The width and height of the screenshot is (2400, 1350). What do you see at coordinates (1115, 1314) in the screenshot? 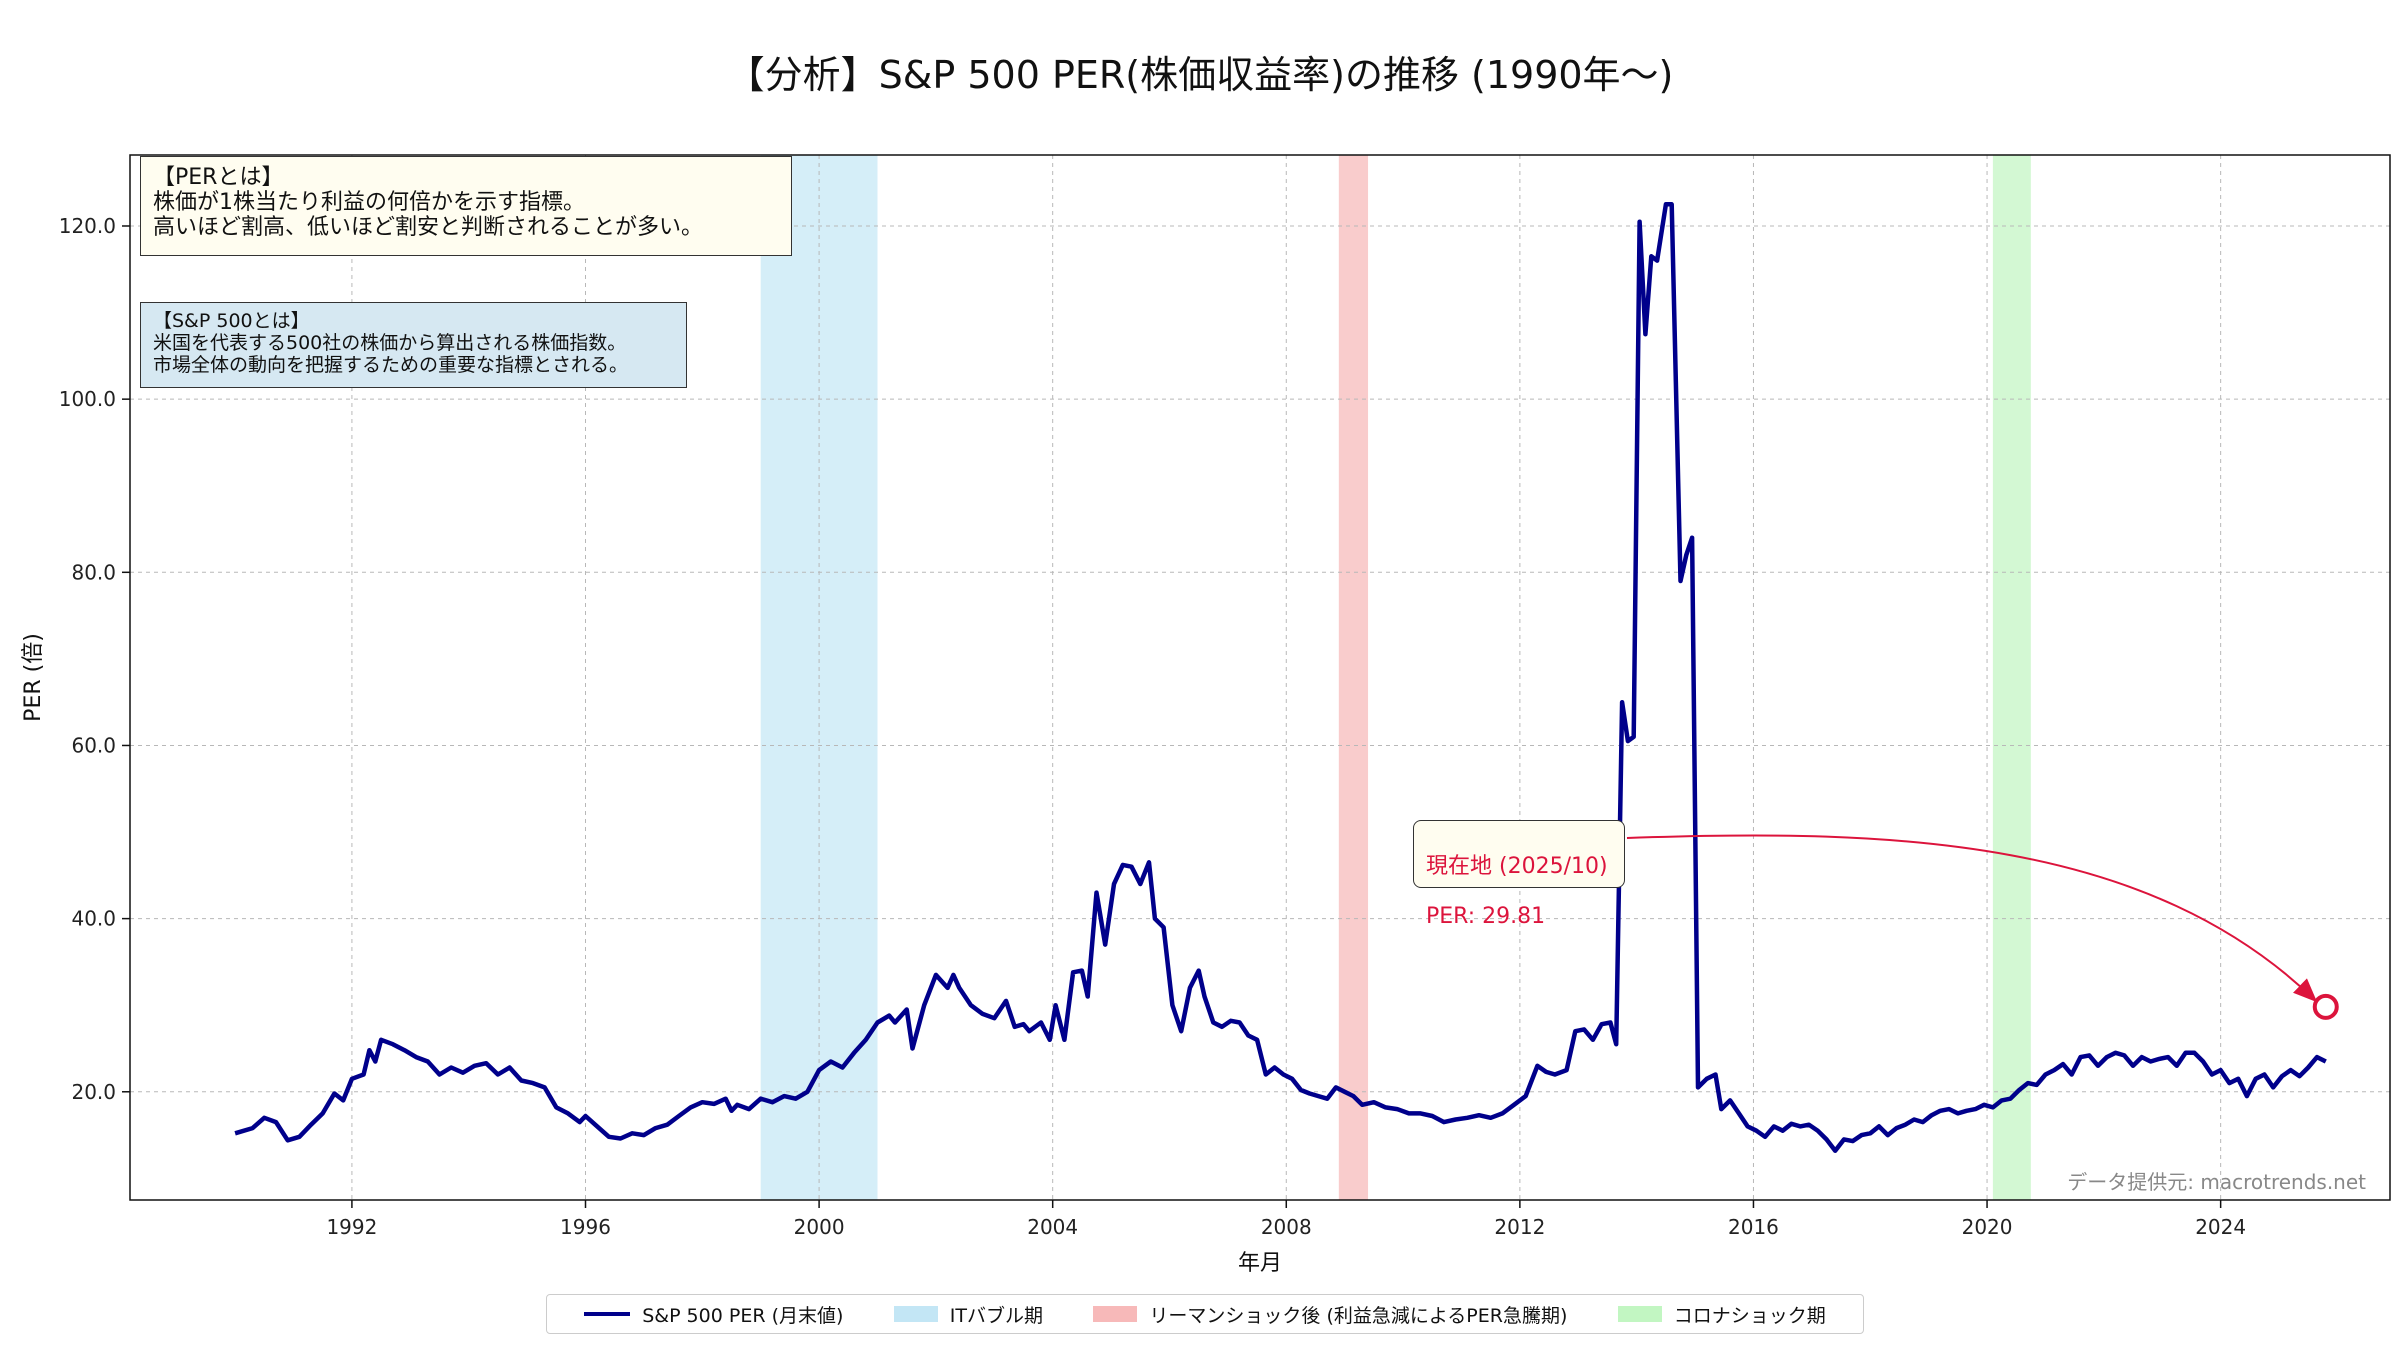
I see `legend-swatch-lehman` at bounding box center [1115, 1314].